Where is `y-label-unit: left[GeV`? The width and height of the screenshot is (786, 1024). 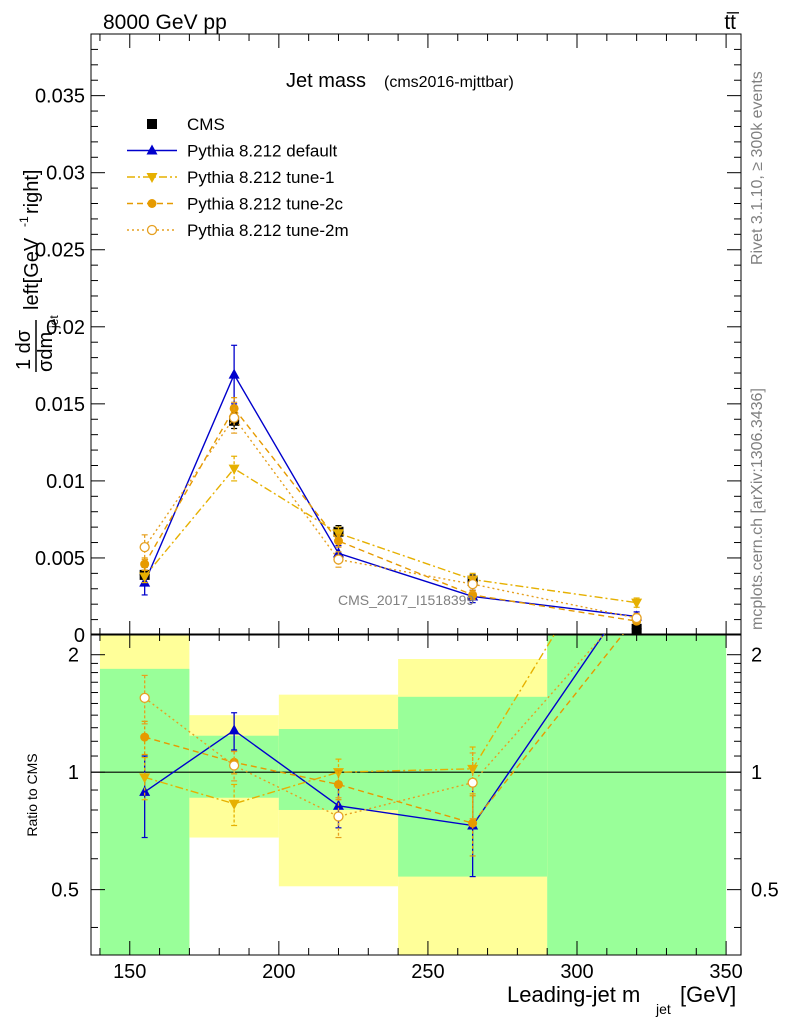
y-label-unit: left[GeV is located at coordinates (32, 273).